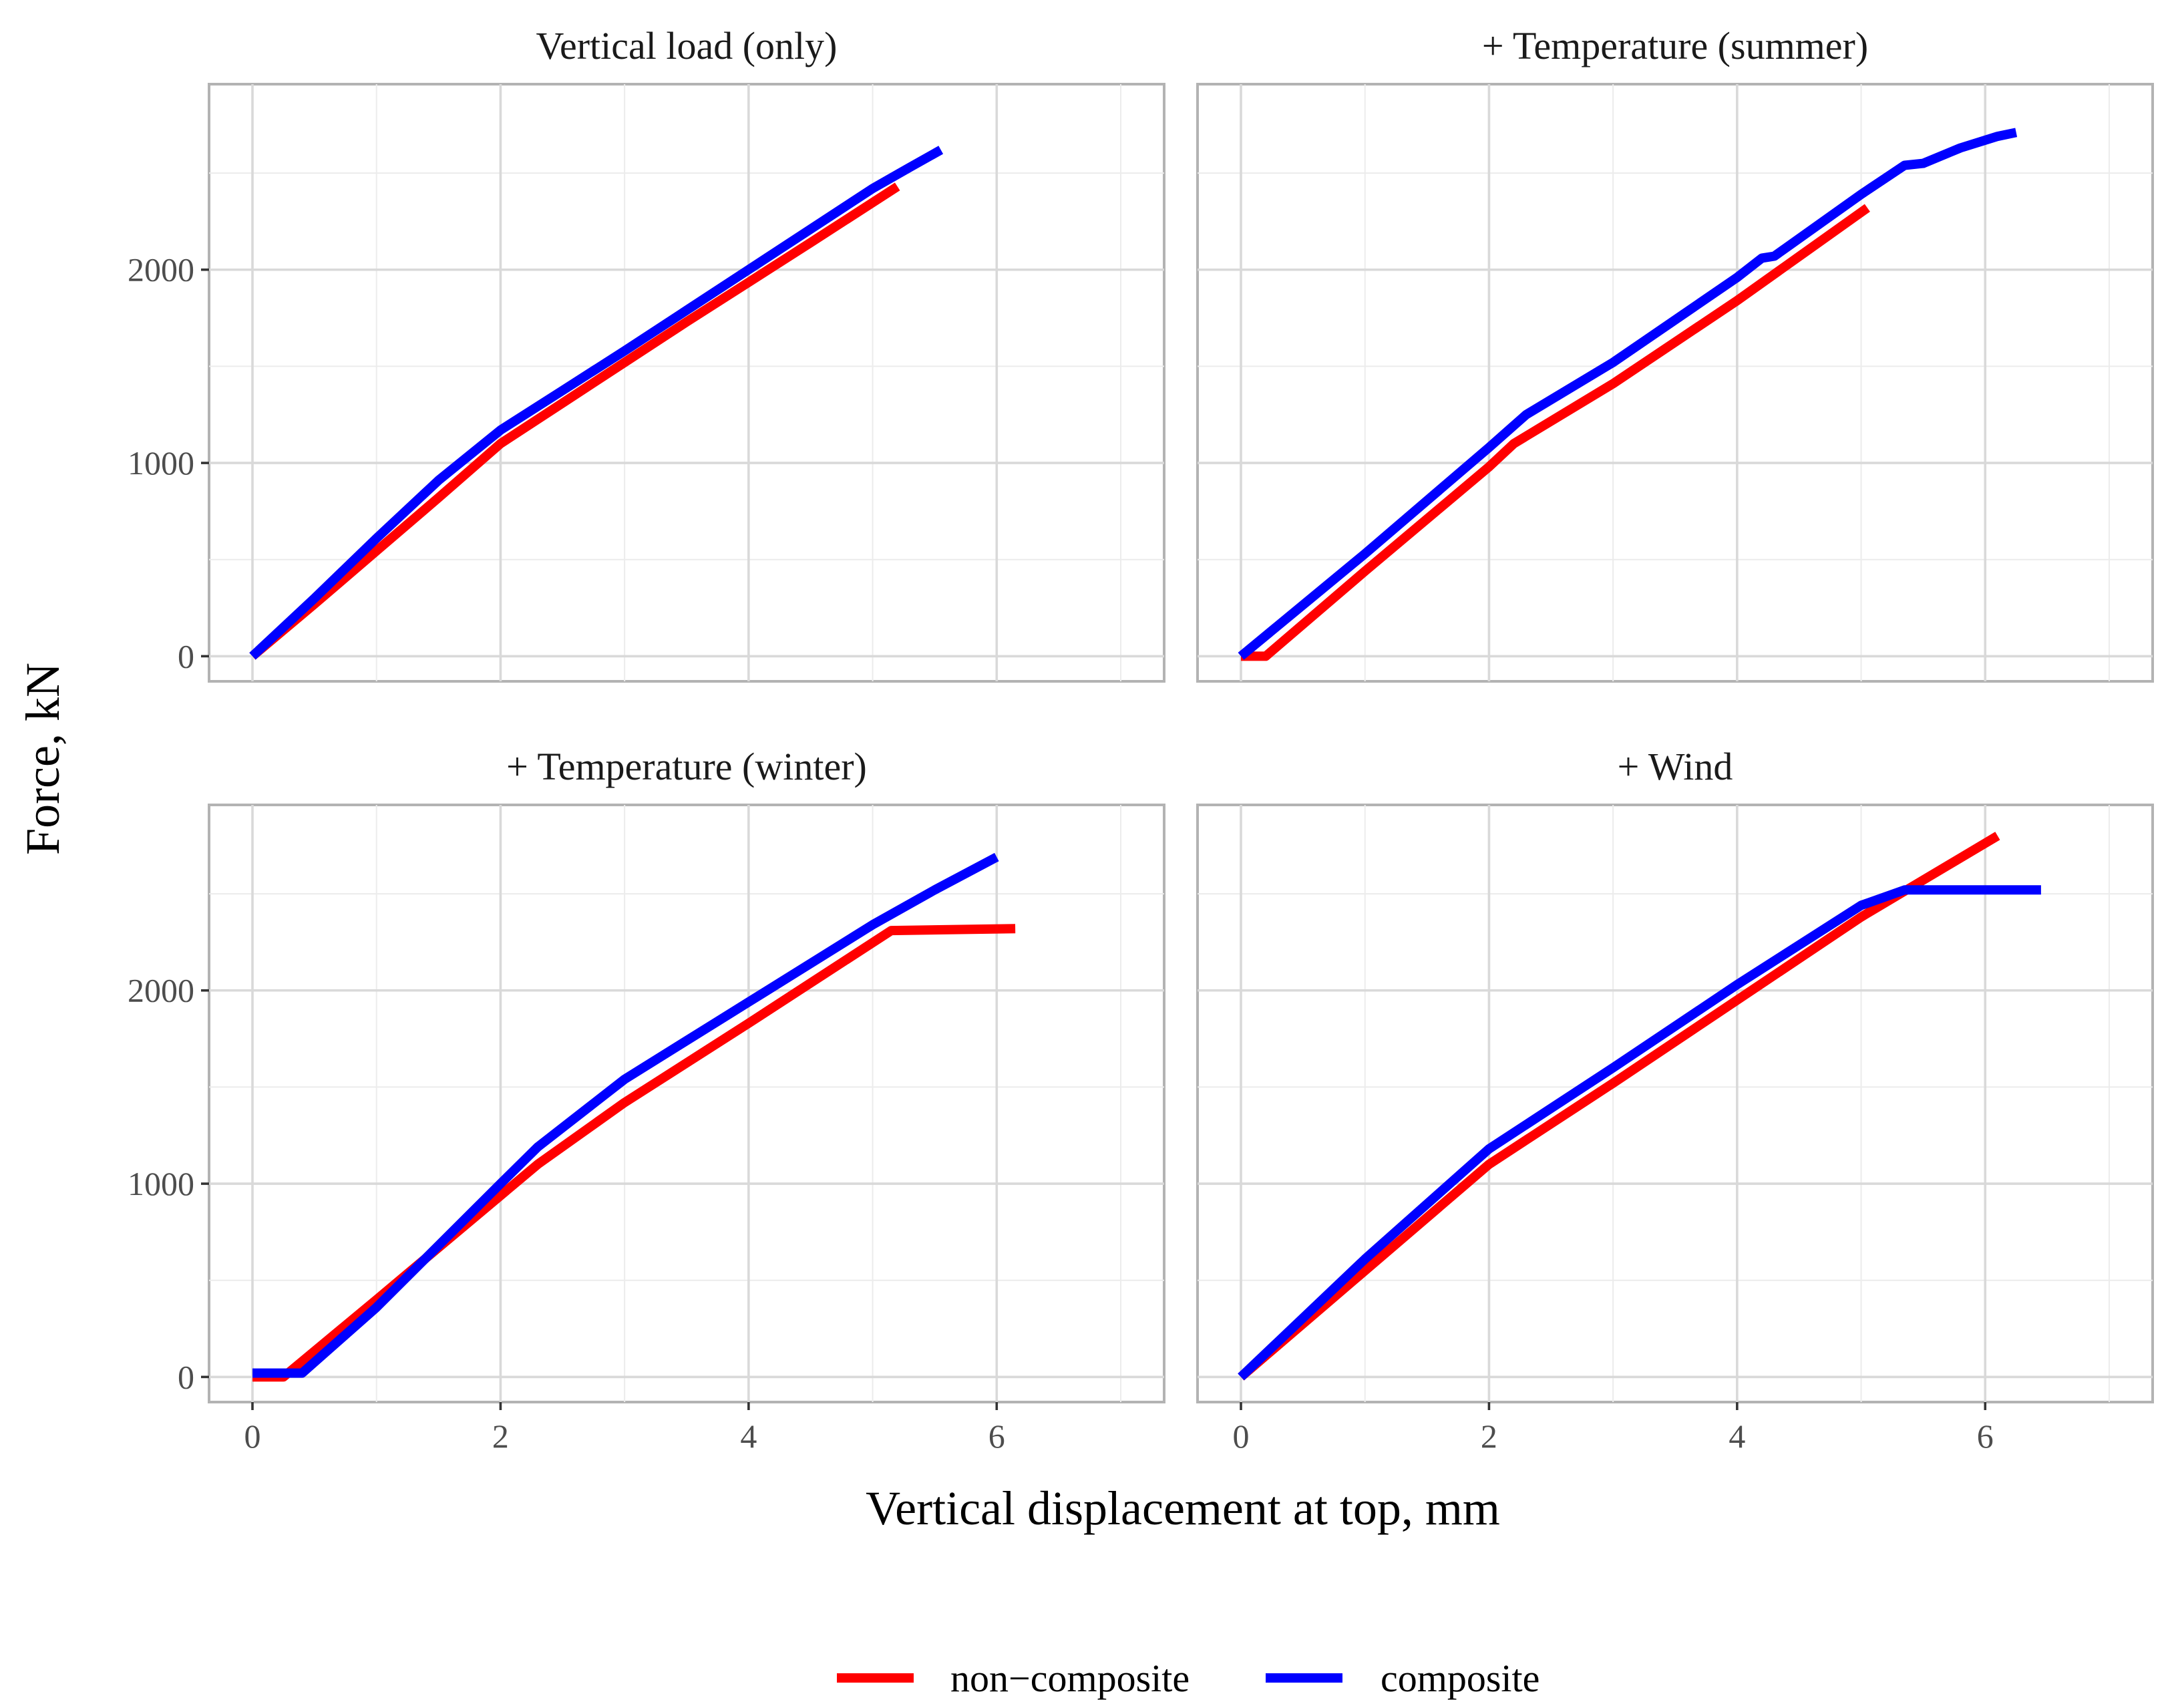 The width and height of the screenshot is (2174, 1708). I want to click on panel-title: + Wind, so click(1675, 766).